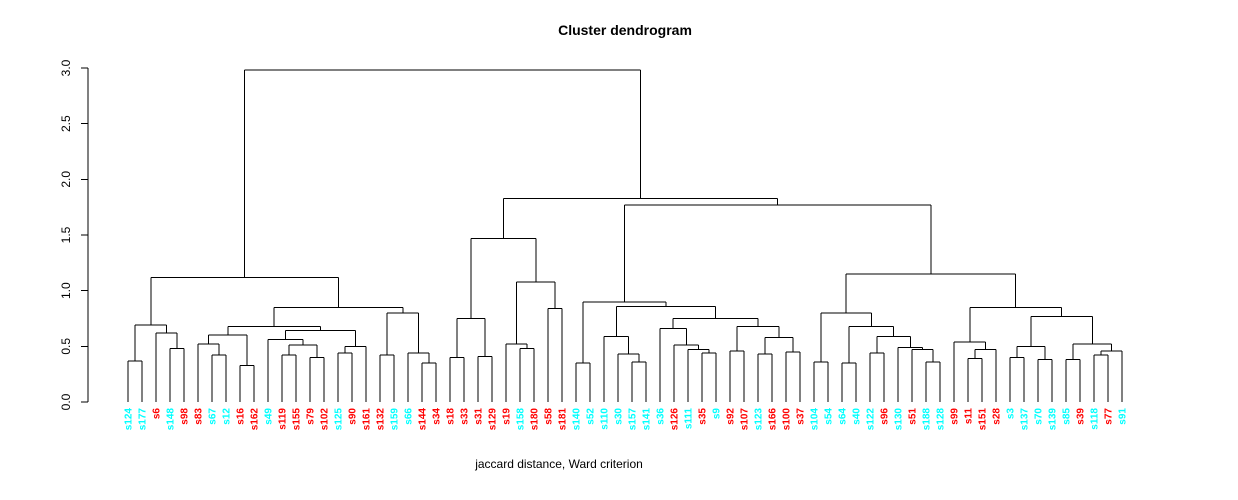 The height and width of the screenshot is (500, 1238). I want to click on leaf-label: s77, so click(1109, 416).